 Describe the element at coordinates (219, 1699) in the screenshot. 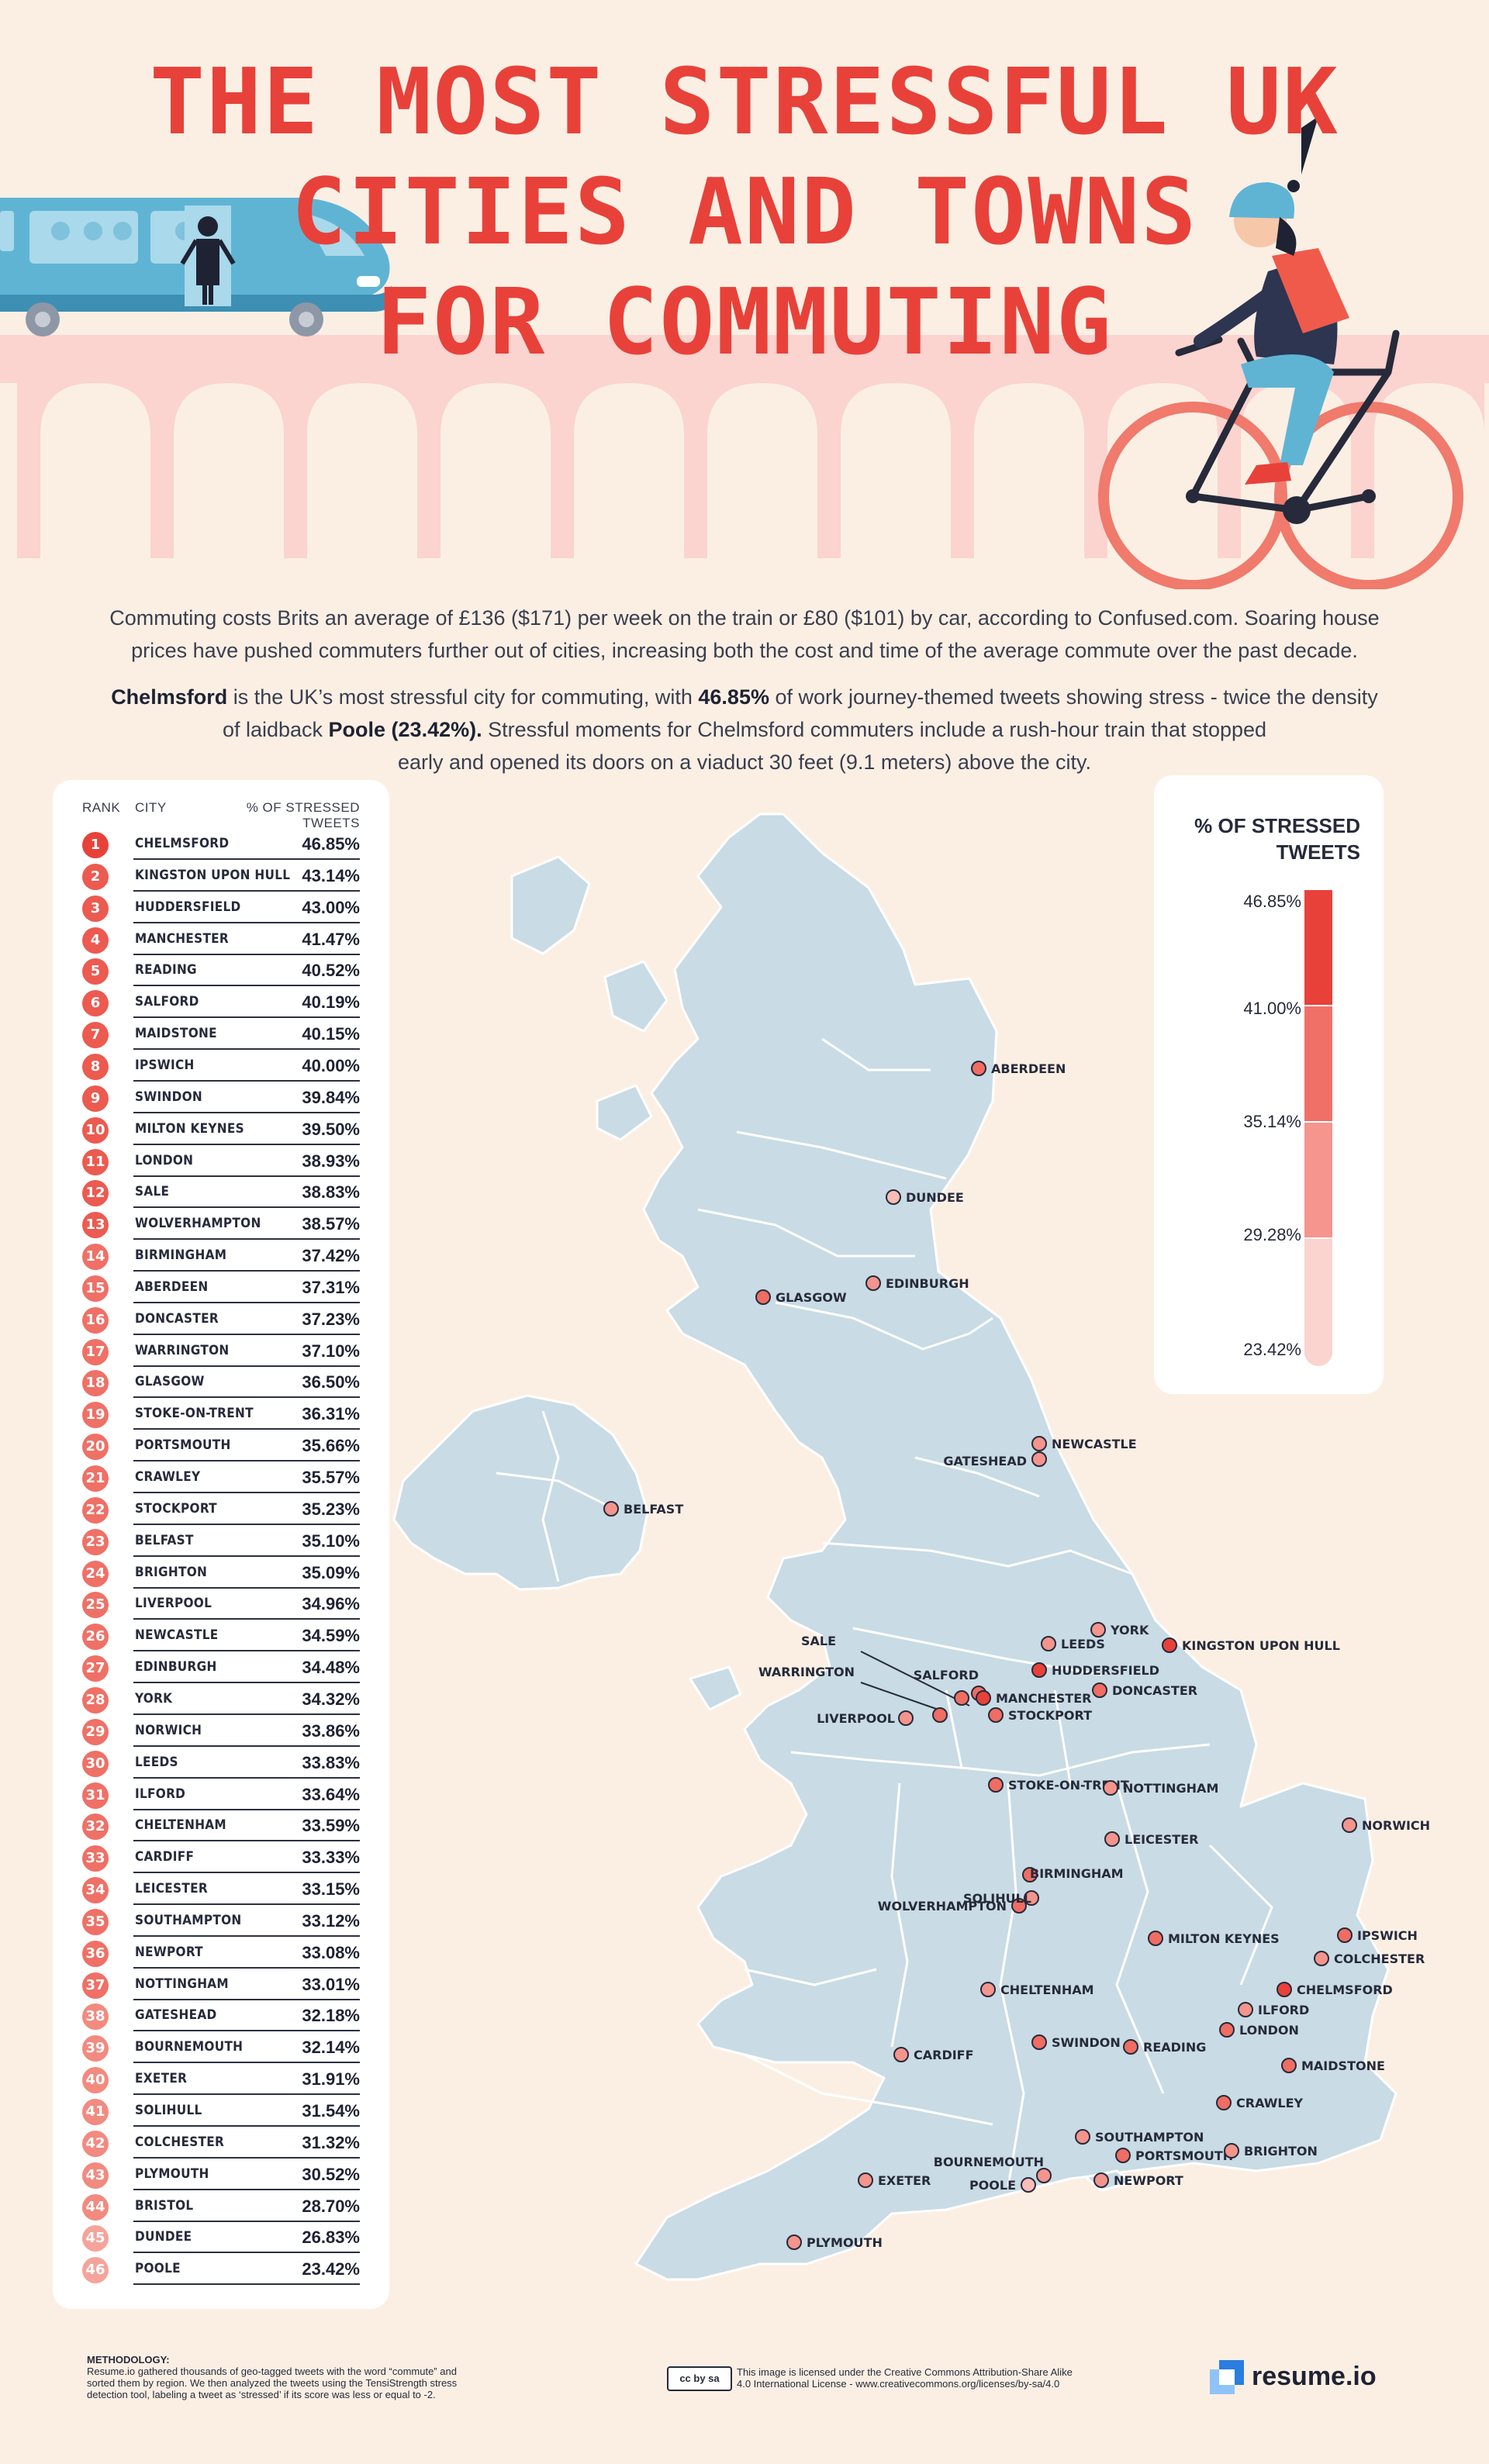

I see `table-row: 28 YORK 34.32%` at that location.